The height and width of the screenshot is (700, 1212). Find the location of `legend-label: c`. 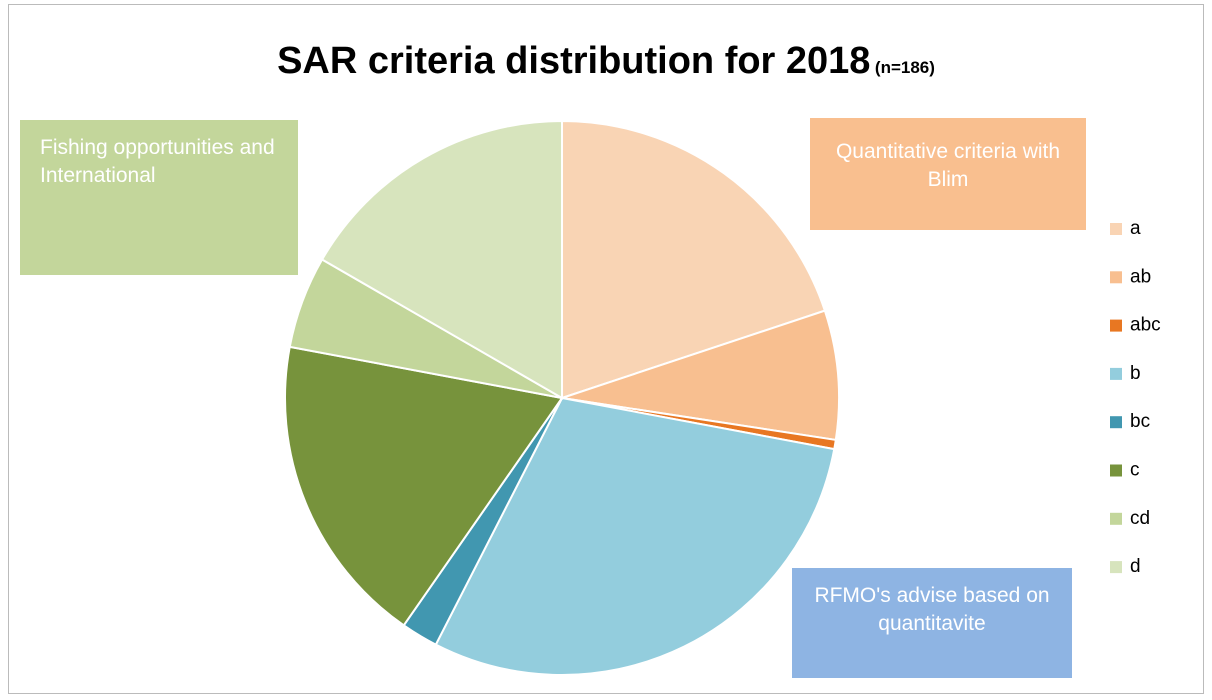

legend-label: c is located at coordinates (1135, 470).